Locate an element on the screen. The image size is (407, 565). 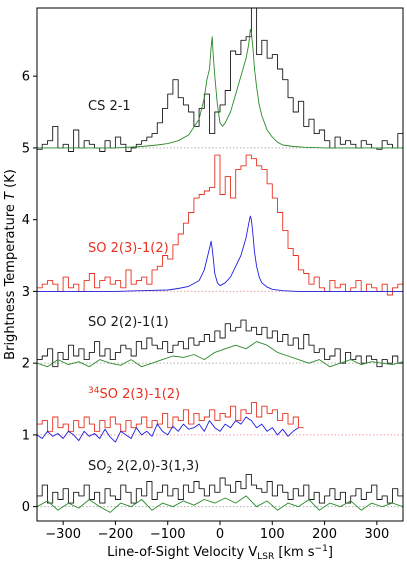
annotation-text: 2(2,0)-3(1,3) is located at coordinates (155, 466).